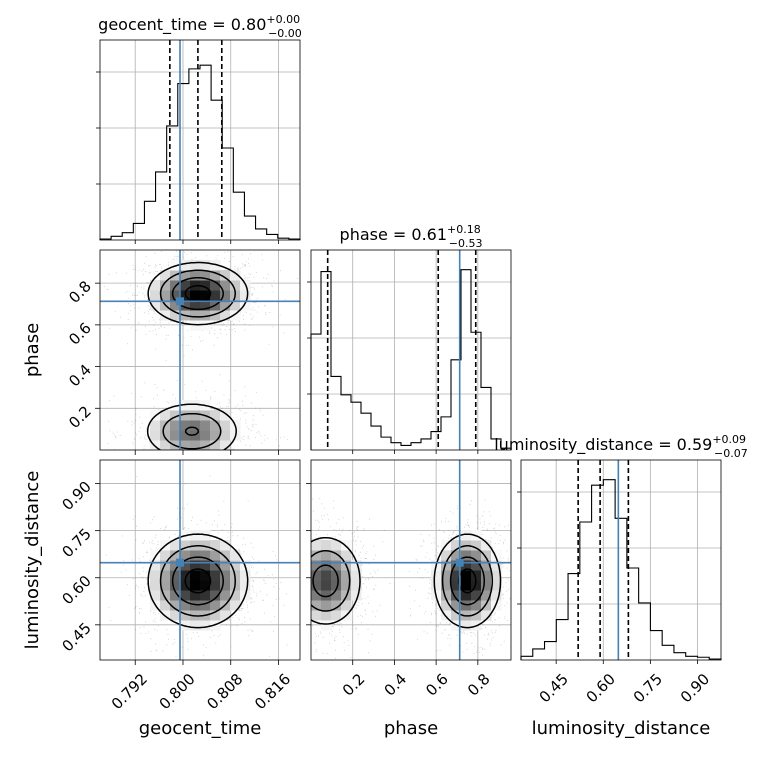 The image size is (760, 765). I want to click on tick-label-x: 0.4, so click(396, 685).